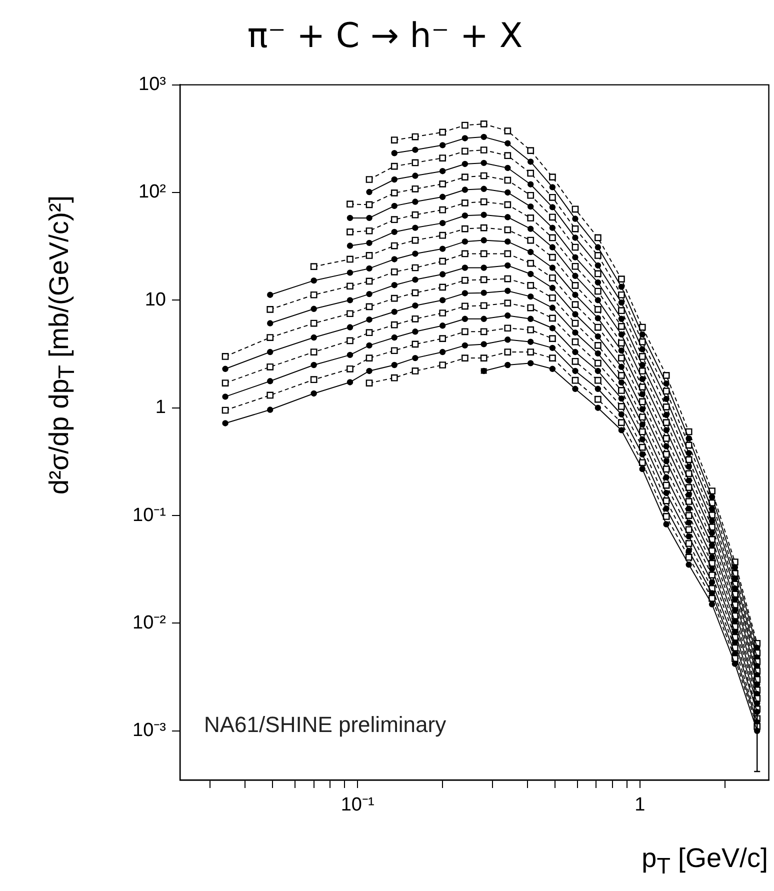 The height and width of the screenshot is (891, 774). I want to click on y-tick-label: 10, so click(155, 299).